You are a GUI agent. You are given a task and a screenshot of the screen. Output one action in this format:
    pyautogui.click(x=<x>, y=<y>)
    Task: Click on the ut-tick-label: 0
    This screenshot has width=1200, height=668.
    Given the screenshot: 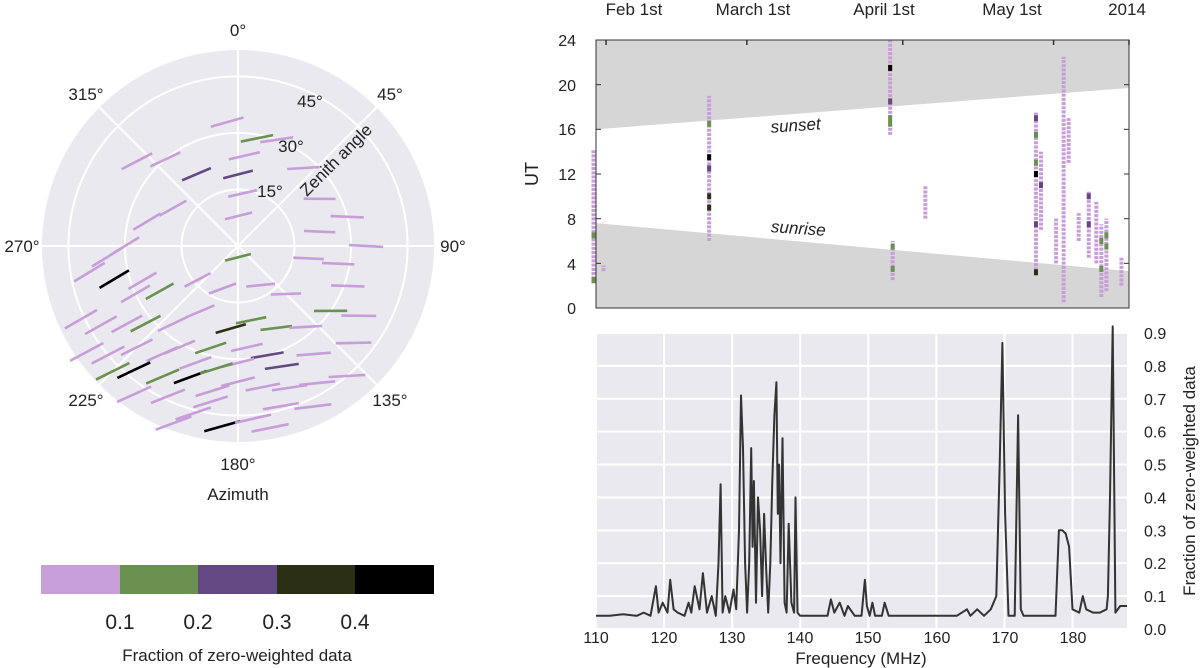 What is the action you would take?
    pyautogui.click(x=571, y=309)
    